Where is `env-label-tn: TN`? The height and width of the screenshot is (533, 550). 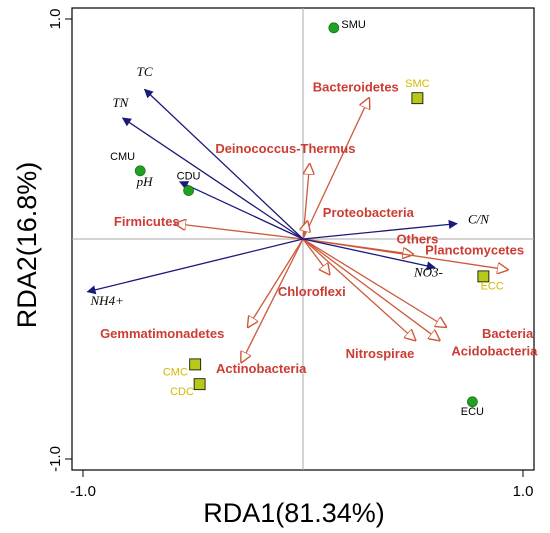
env-label-tn: TN is located at coordinates (120, 102).